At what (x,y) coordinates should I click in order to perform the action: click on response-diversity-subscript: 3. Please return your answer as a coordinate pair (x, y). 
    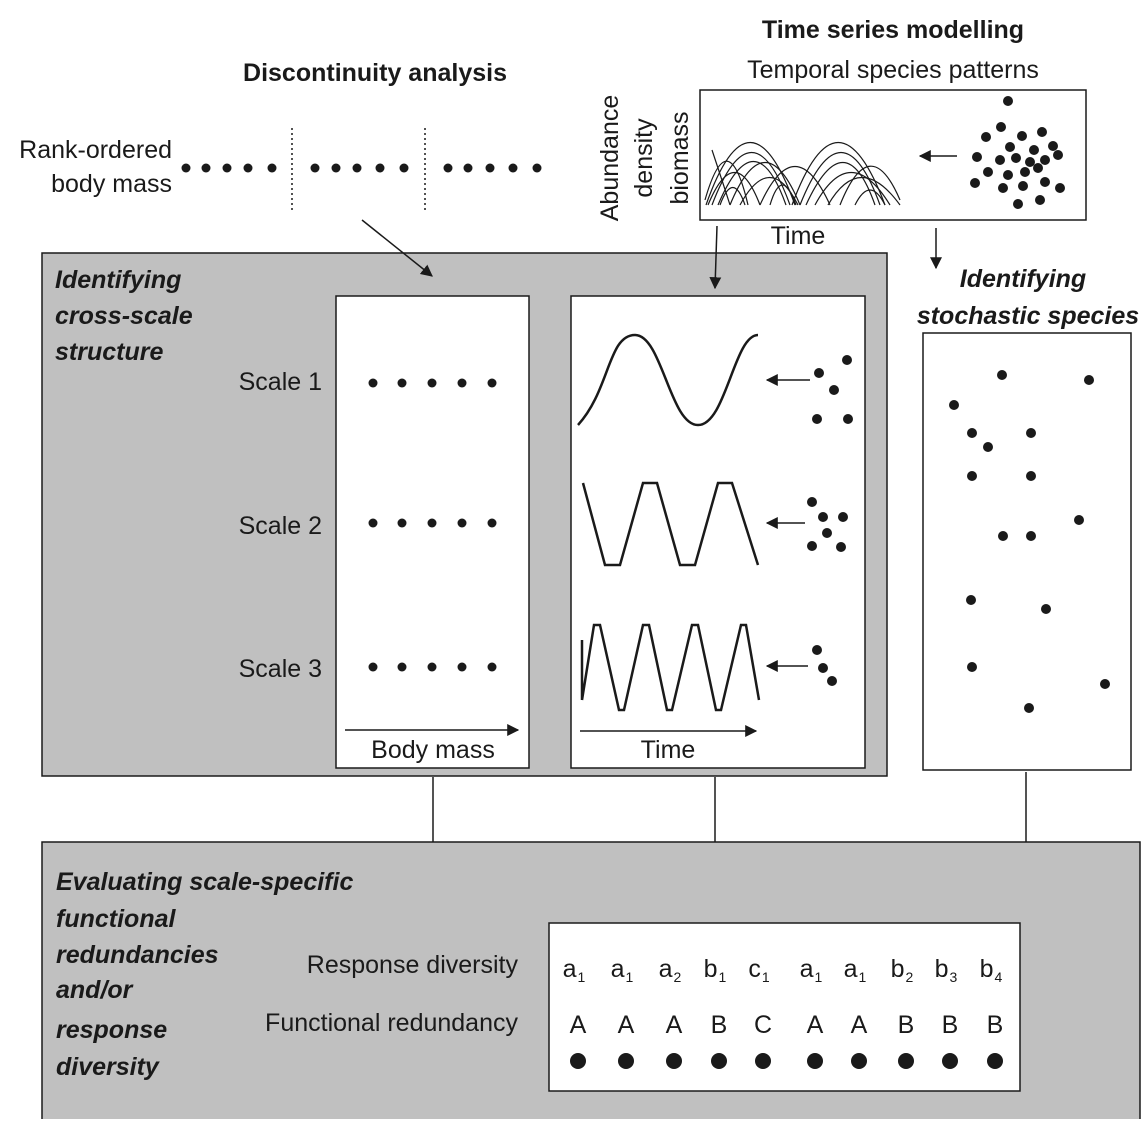
    Looking at the image, I should click on (954, 977).